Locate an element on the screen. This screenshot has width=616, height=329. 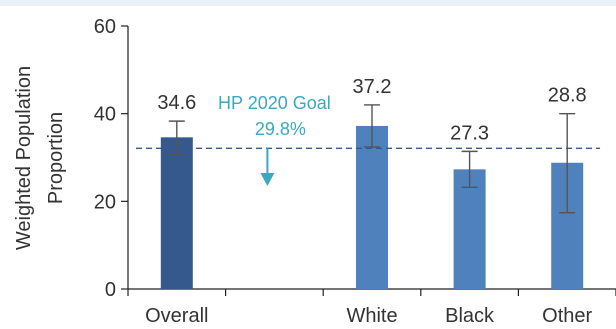
data-label: 28.8 is located at coordinates (567, 96).